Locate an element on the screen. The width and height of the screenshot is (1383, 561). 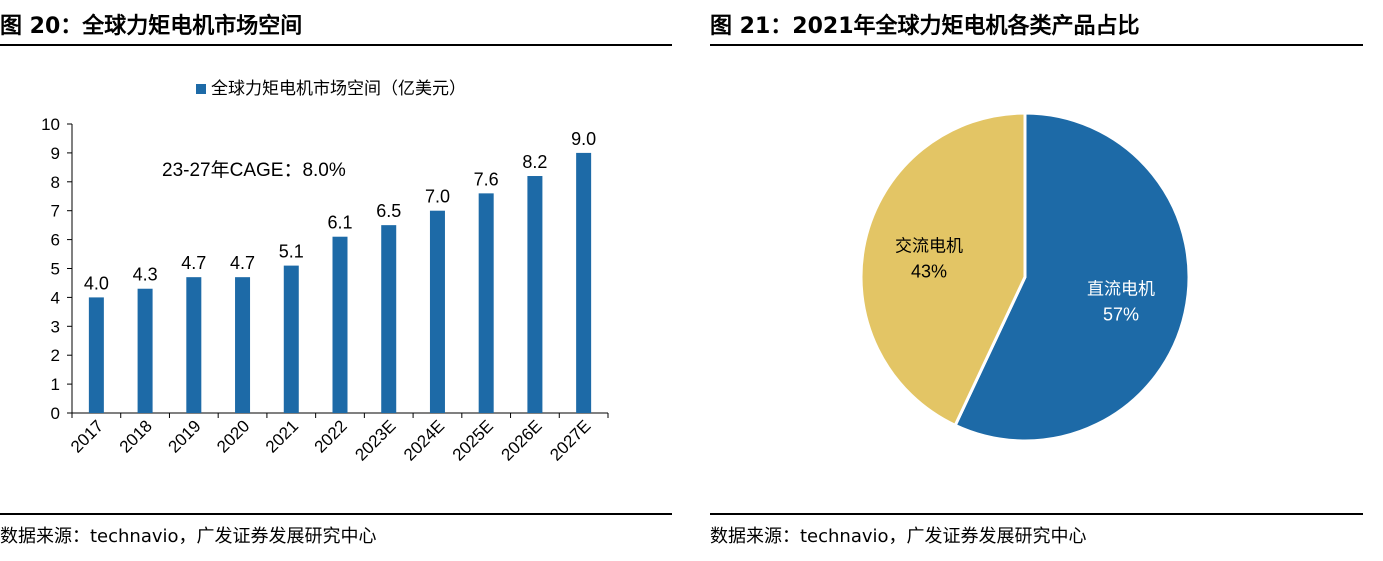
data-label: 6.5 is located at coordinates (388, 211).